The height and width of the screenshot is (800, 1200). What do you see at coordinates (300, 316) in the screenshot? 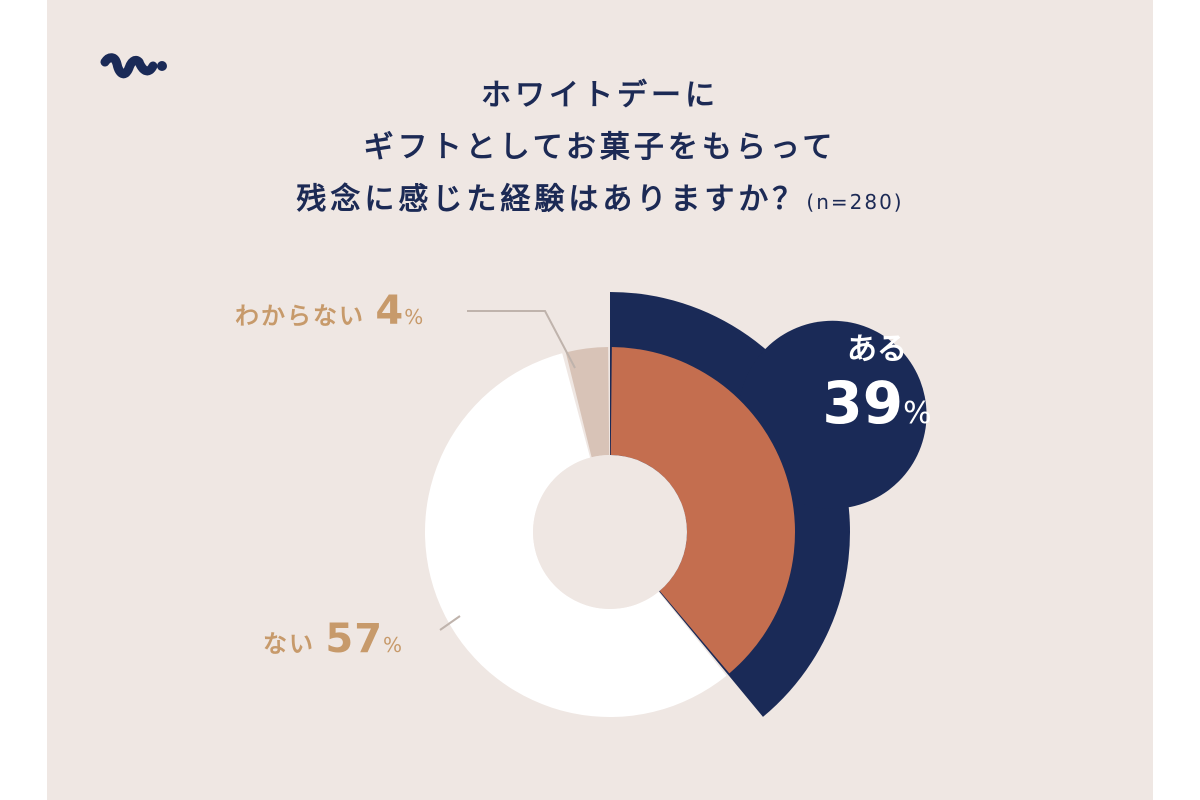
I see `label-wakaranai-text: わからない` at bounding box center [300, 316].